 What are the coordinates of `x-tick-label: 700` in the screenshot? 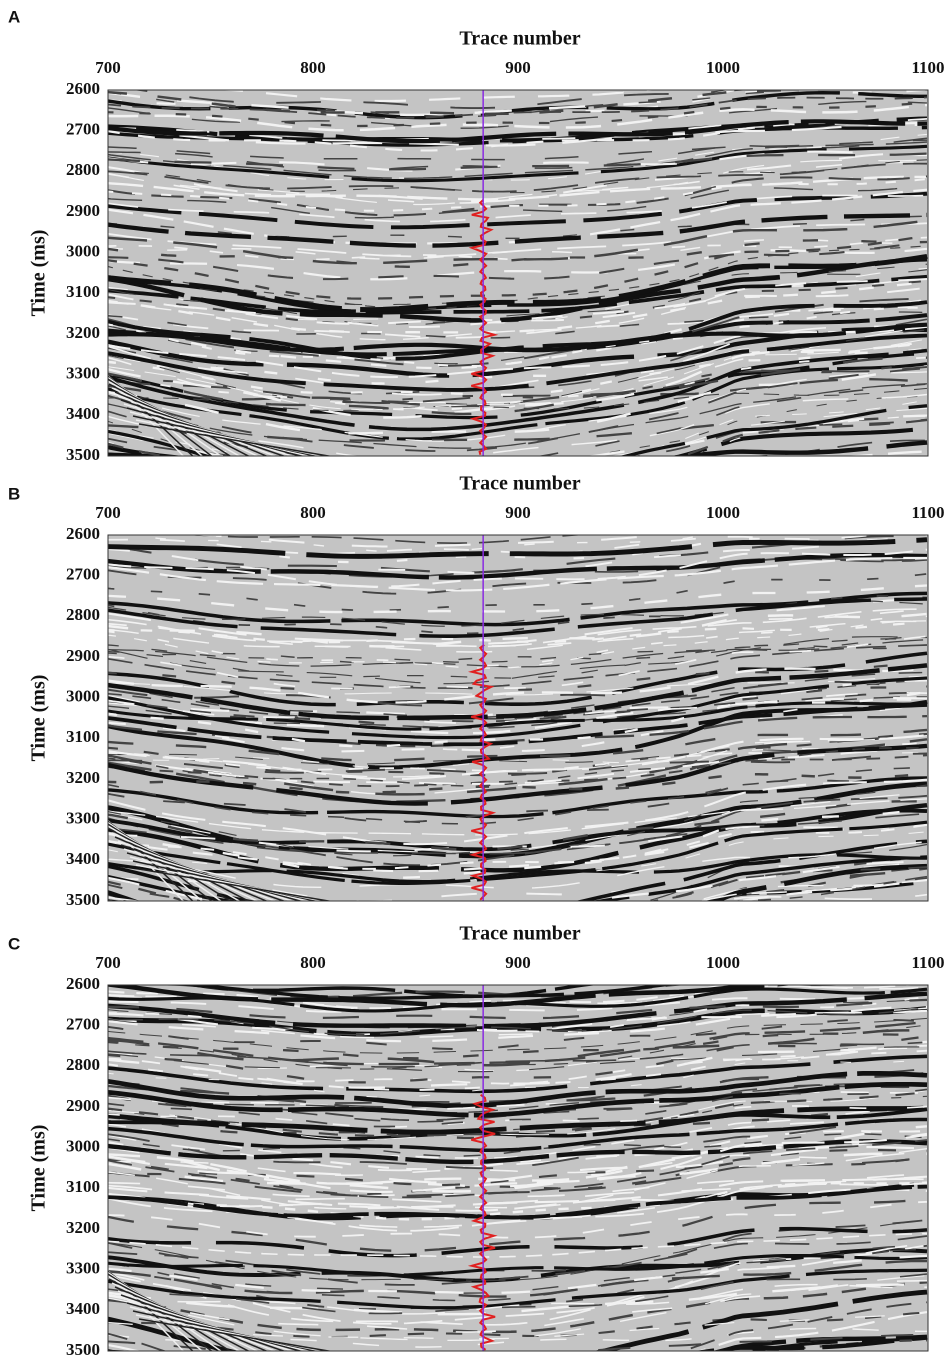 It's located at (108, 67).